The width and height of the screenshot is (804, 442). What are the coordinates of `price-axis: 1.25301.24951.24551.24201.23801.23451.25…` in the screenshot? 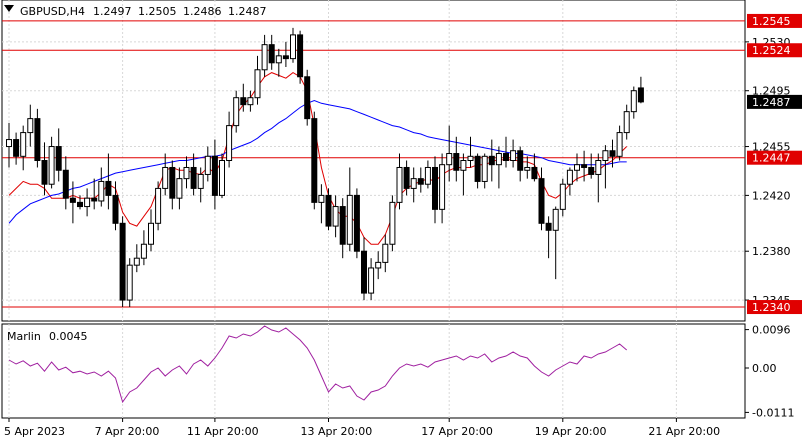 It's located at (773, 164).